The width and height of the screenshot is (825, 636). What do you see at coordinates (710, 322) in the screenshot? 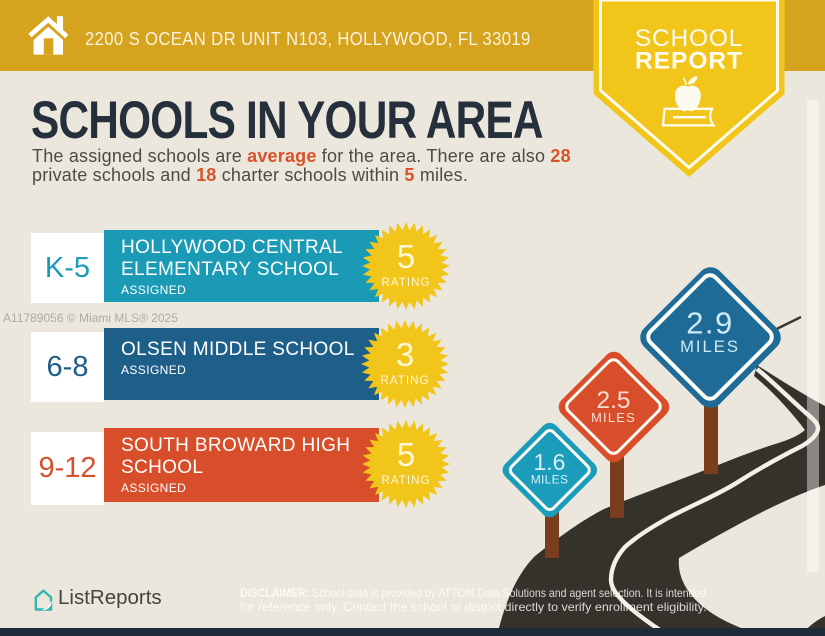
I see `svg-text: 2.9` at bounding box center [710, 322].